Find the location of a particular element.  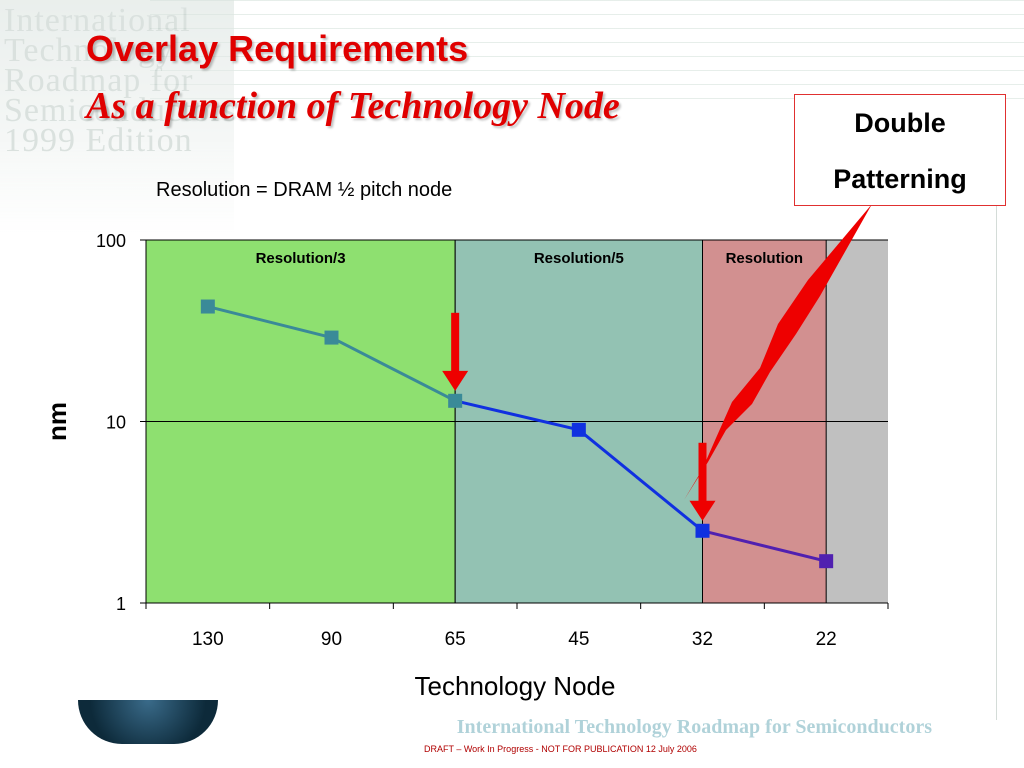

slide-title: Overlay Requirements is located at coordinates (277, 48).